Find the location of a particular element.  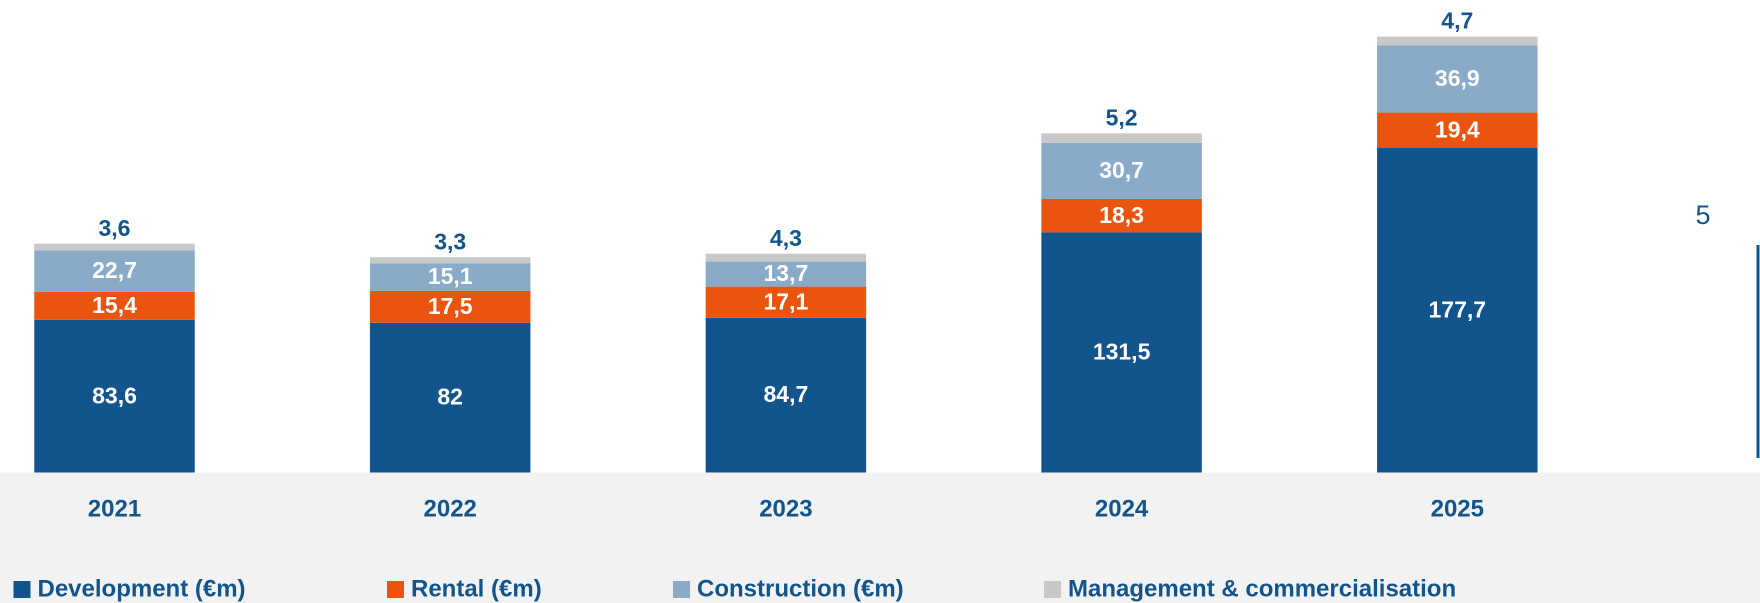

data-label: 4,7 is located at coordinates (1457, 21).